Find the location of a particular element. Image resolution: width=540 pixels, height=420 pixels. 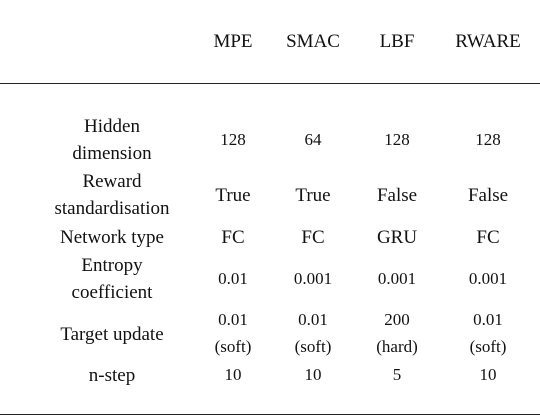

column-header-lbf: LBF is located at coordinates (397, 41).